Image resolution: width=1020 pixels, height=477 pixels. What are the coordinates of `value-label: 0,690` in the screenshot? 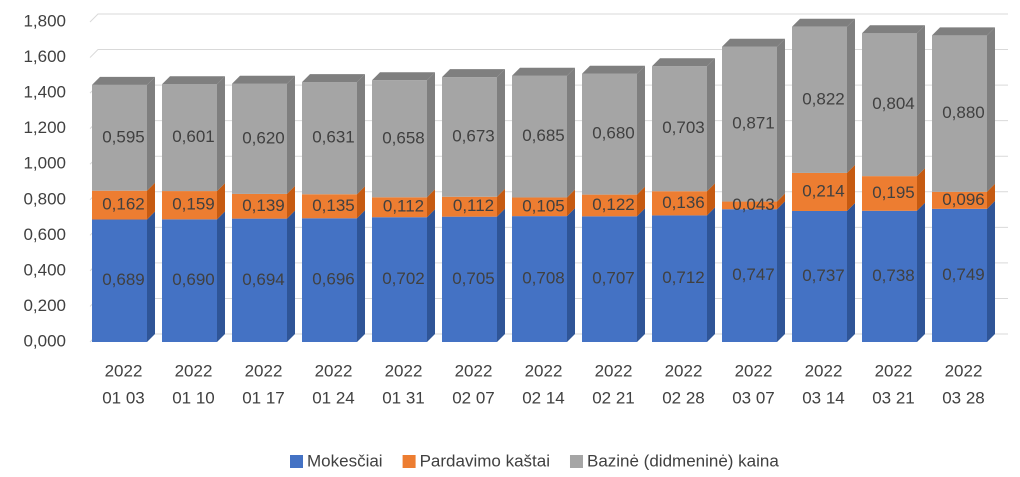 It's located at (193, 279).